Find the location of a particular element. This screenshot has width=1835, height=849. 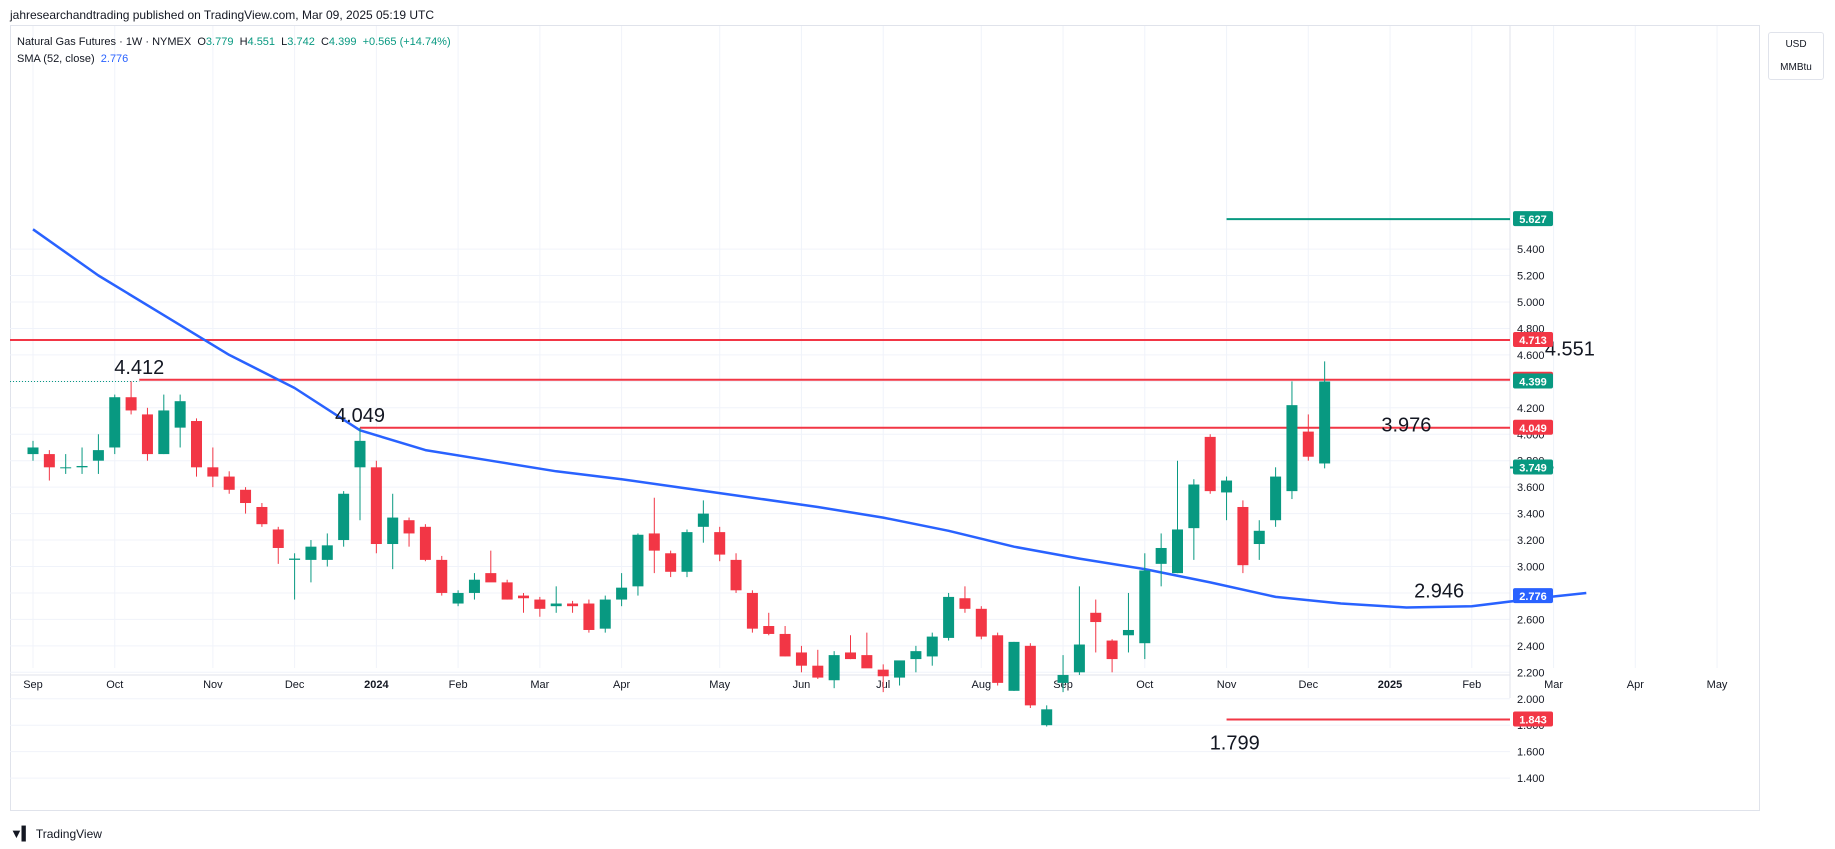

legend-low: 3.742 is located at coordinates (301, 42).